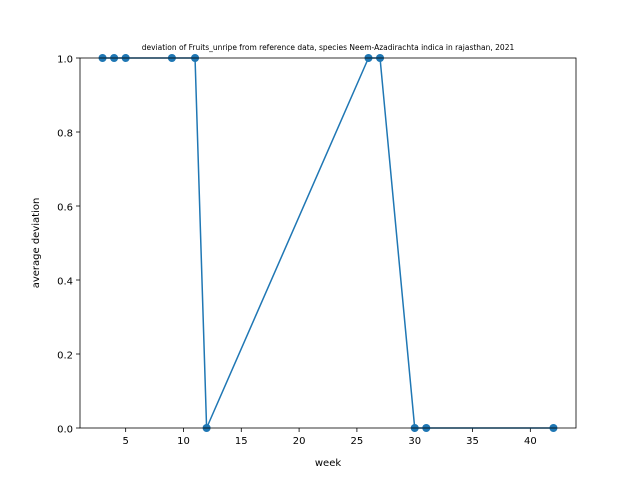 Image resolution: width=640 pixels, height=480 pixels. Describe the element at coordinates (241, 441) in the screenshot. I see `x-tick-label: 15` at that location.